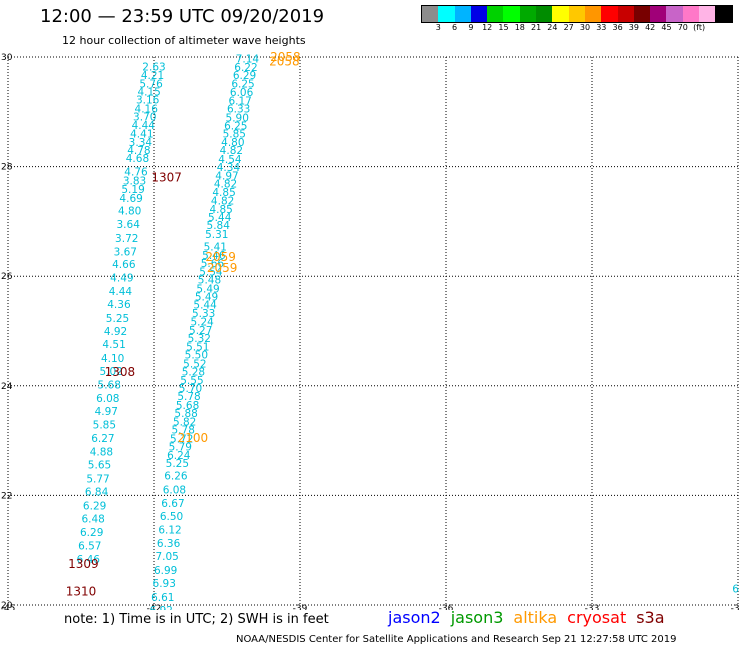 This screenshot has width=740, height=650. Describe the element at coordinates (552, 27) in the screenshot. I see `color-scale-label: 24` at that location.